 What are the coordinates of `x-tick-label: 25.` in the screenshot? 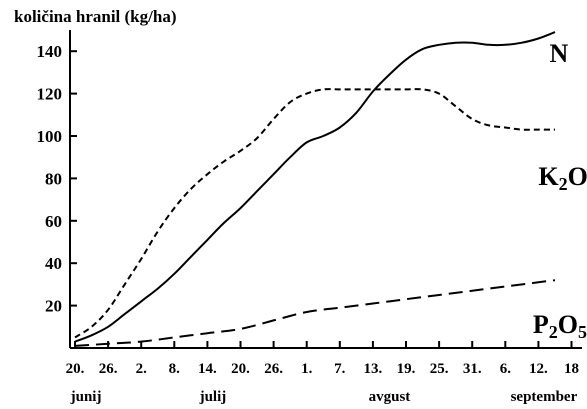 It's located at (439, 369).